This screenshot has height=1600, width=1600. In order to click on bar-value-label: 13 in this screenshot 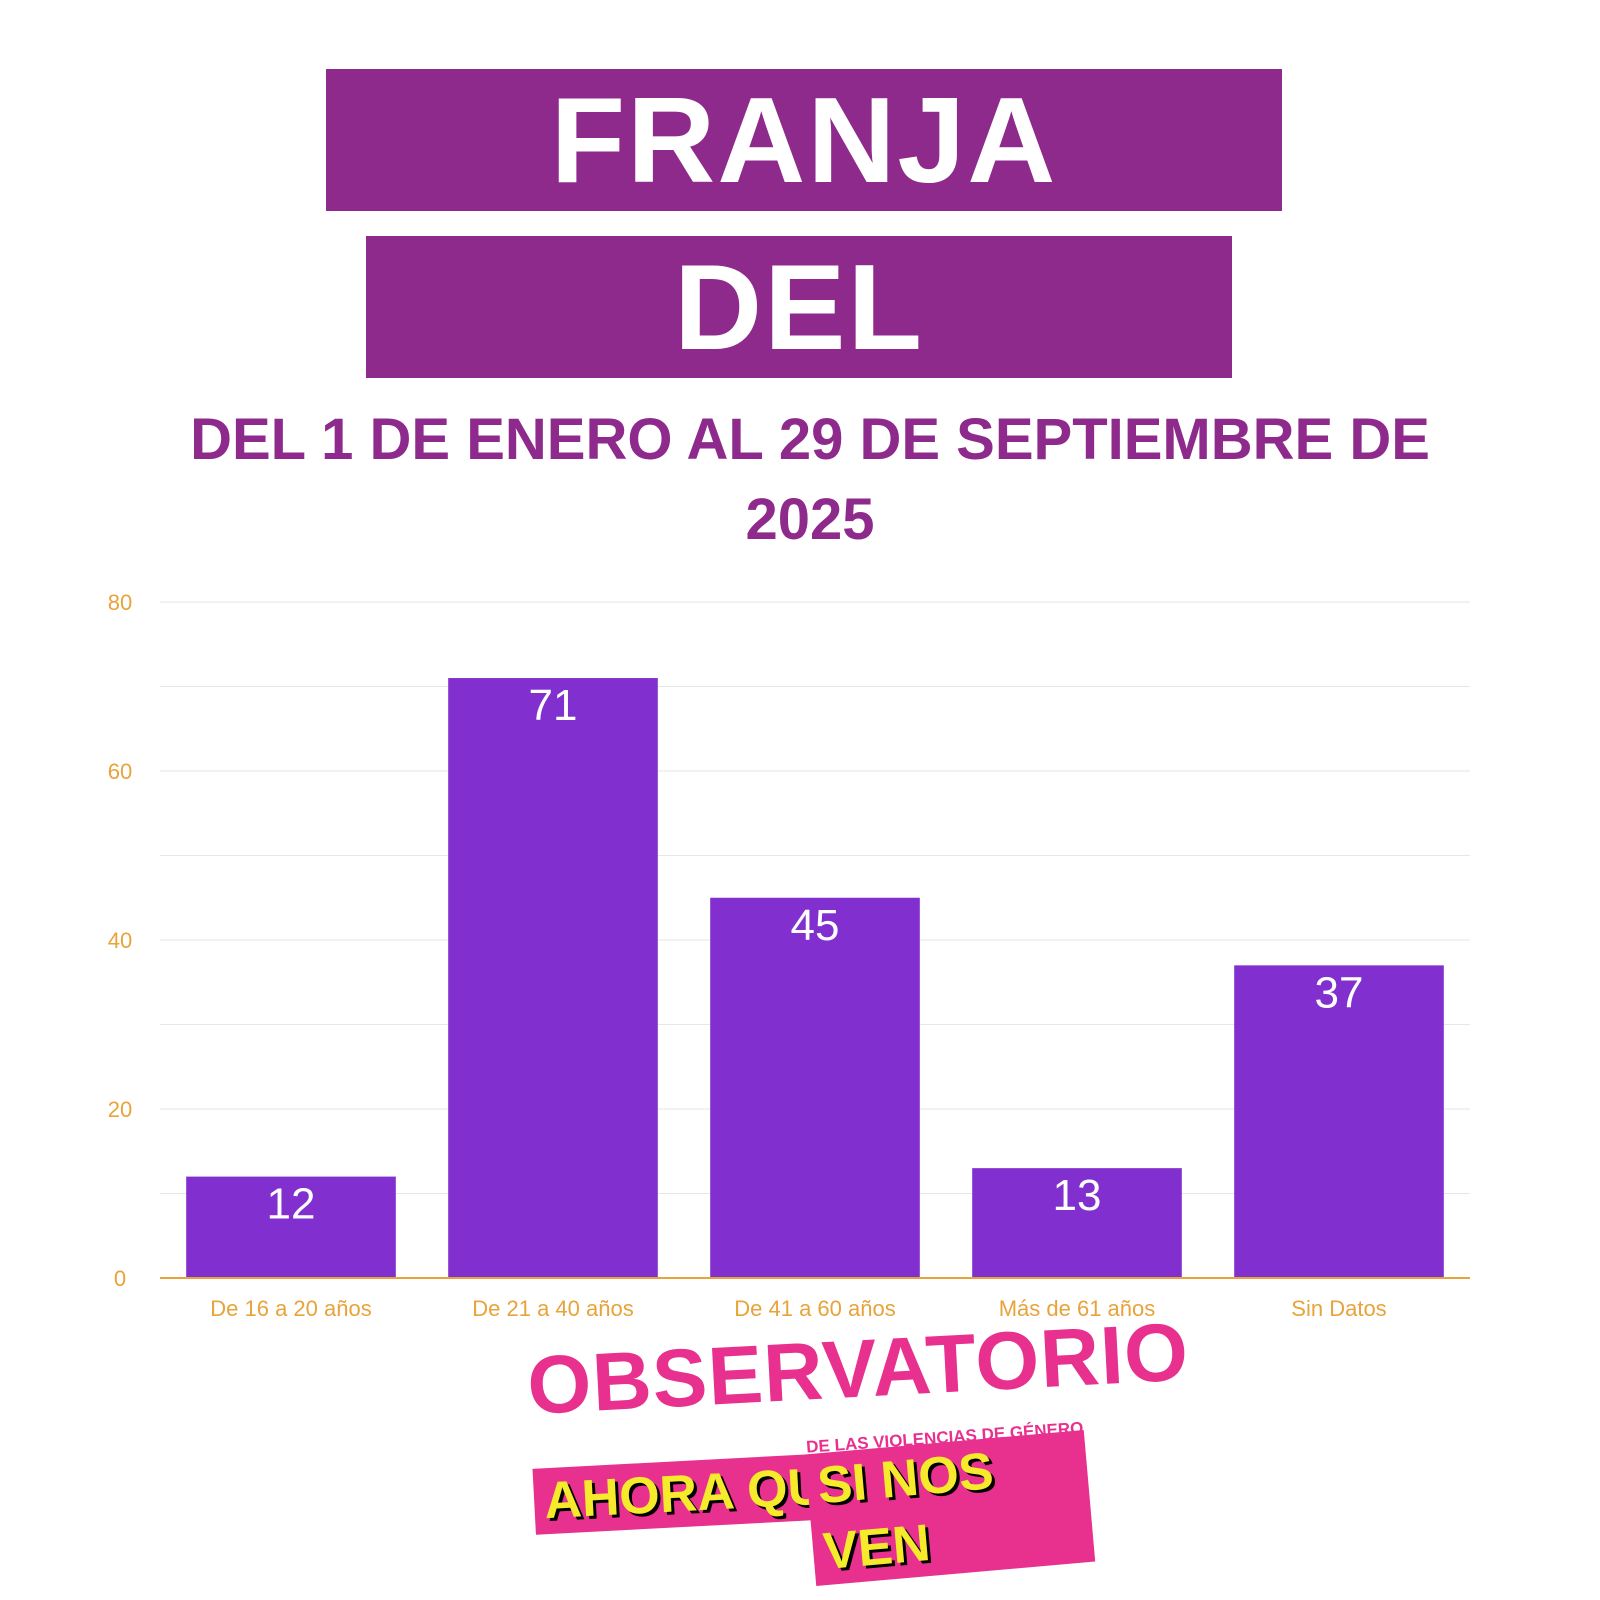, I will do `click(1077, 1195)`.